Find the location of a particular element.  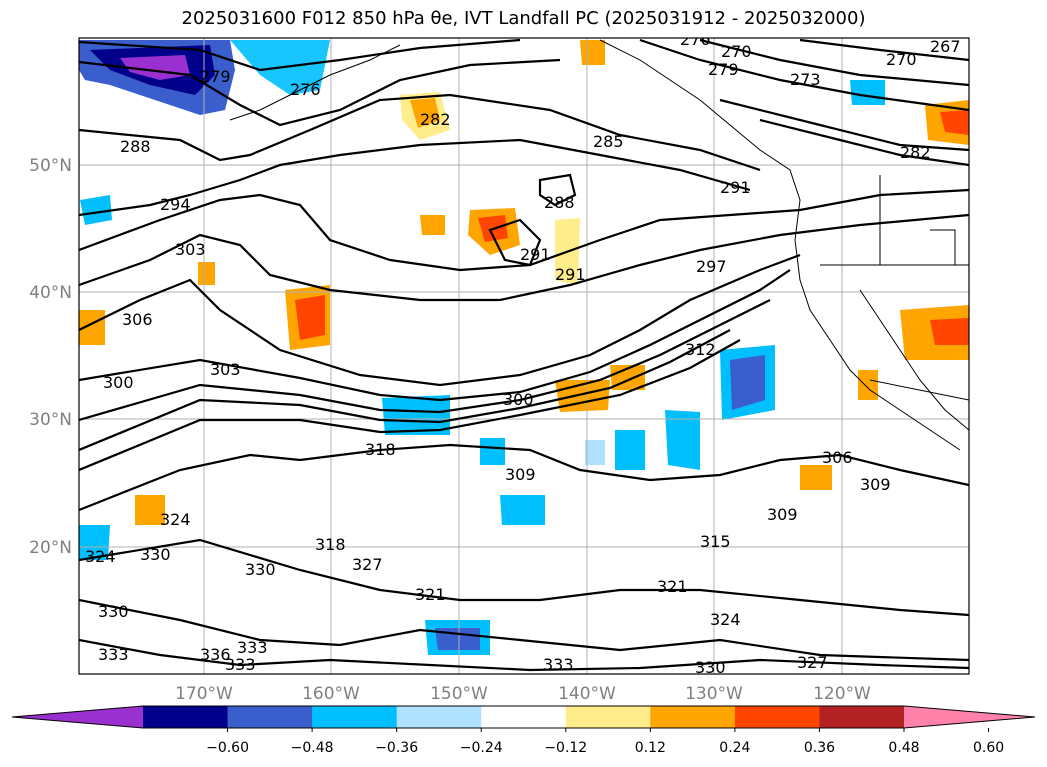

colorbar-outline is located at coordinates (523, 717).